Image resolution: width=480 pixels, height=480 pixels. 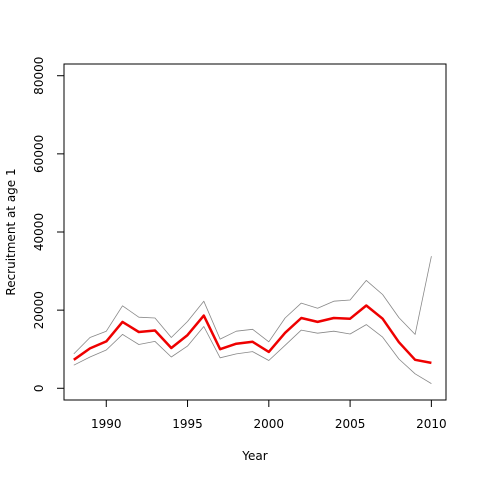 What do you see at coordinates (11, 231) in the screenshot?
I see `y-axis-title: Recruitment at age 1` at bounding box center [11, 231].